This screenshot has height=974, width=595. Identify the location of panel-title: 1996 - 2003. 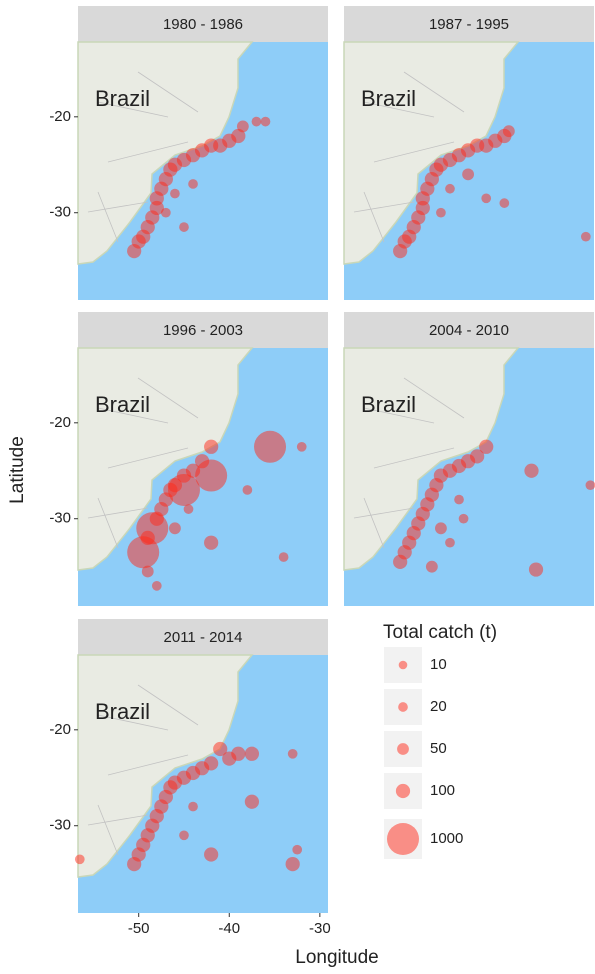
(203, 330).